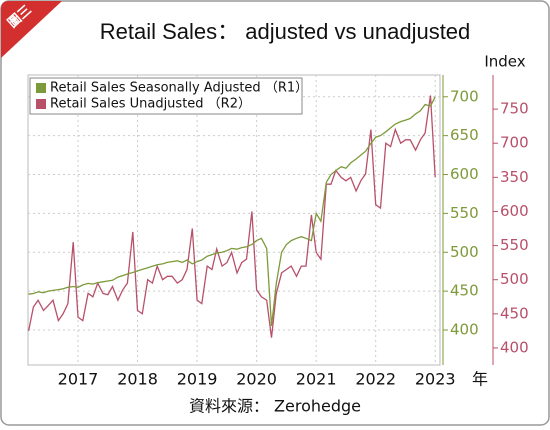  I want to click on y-tick-label: 500, so click(464, 252).